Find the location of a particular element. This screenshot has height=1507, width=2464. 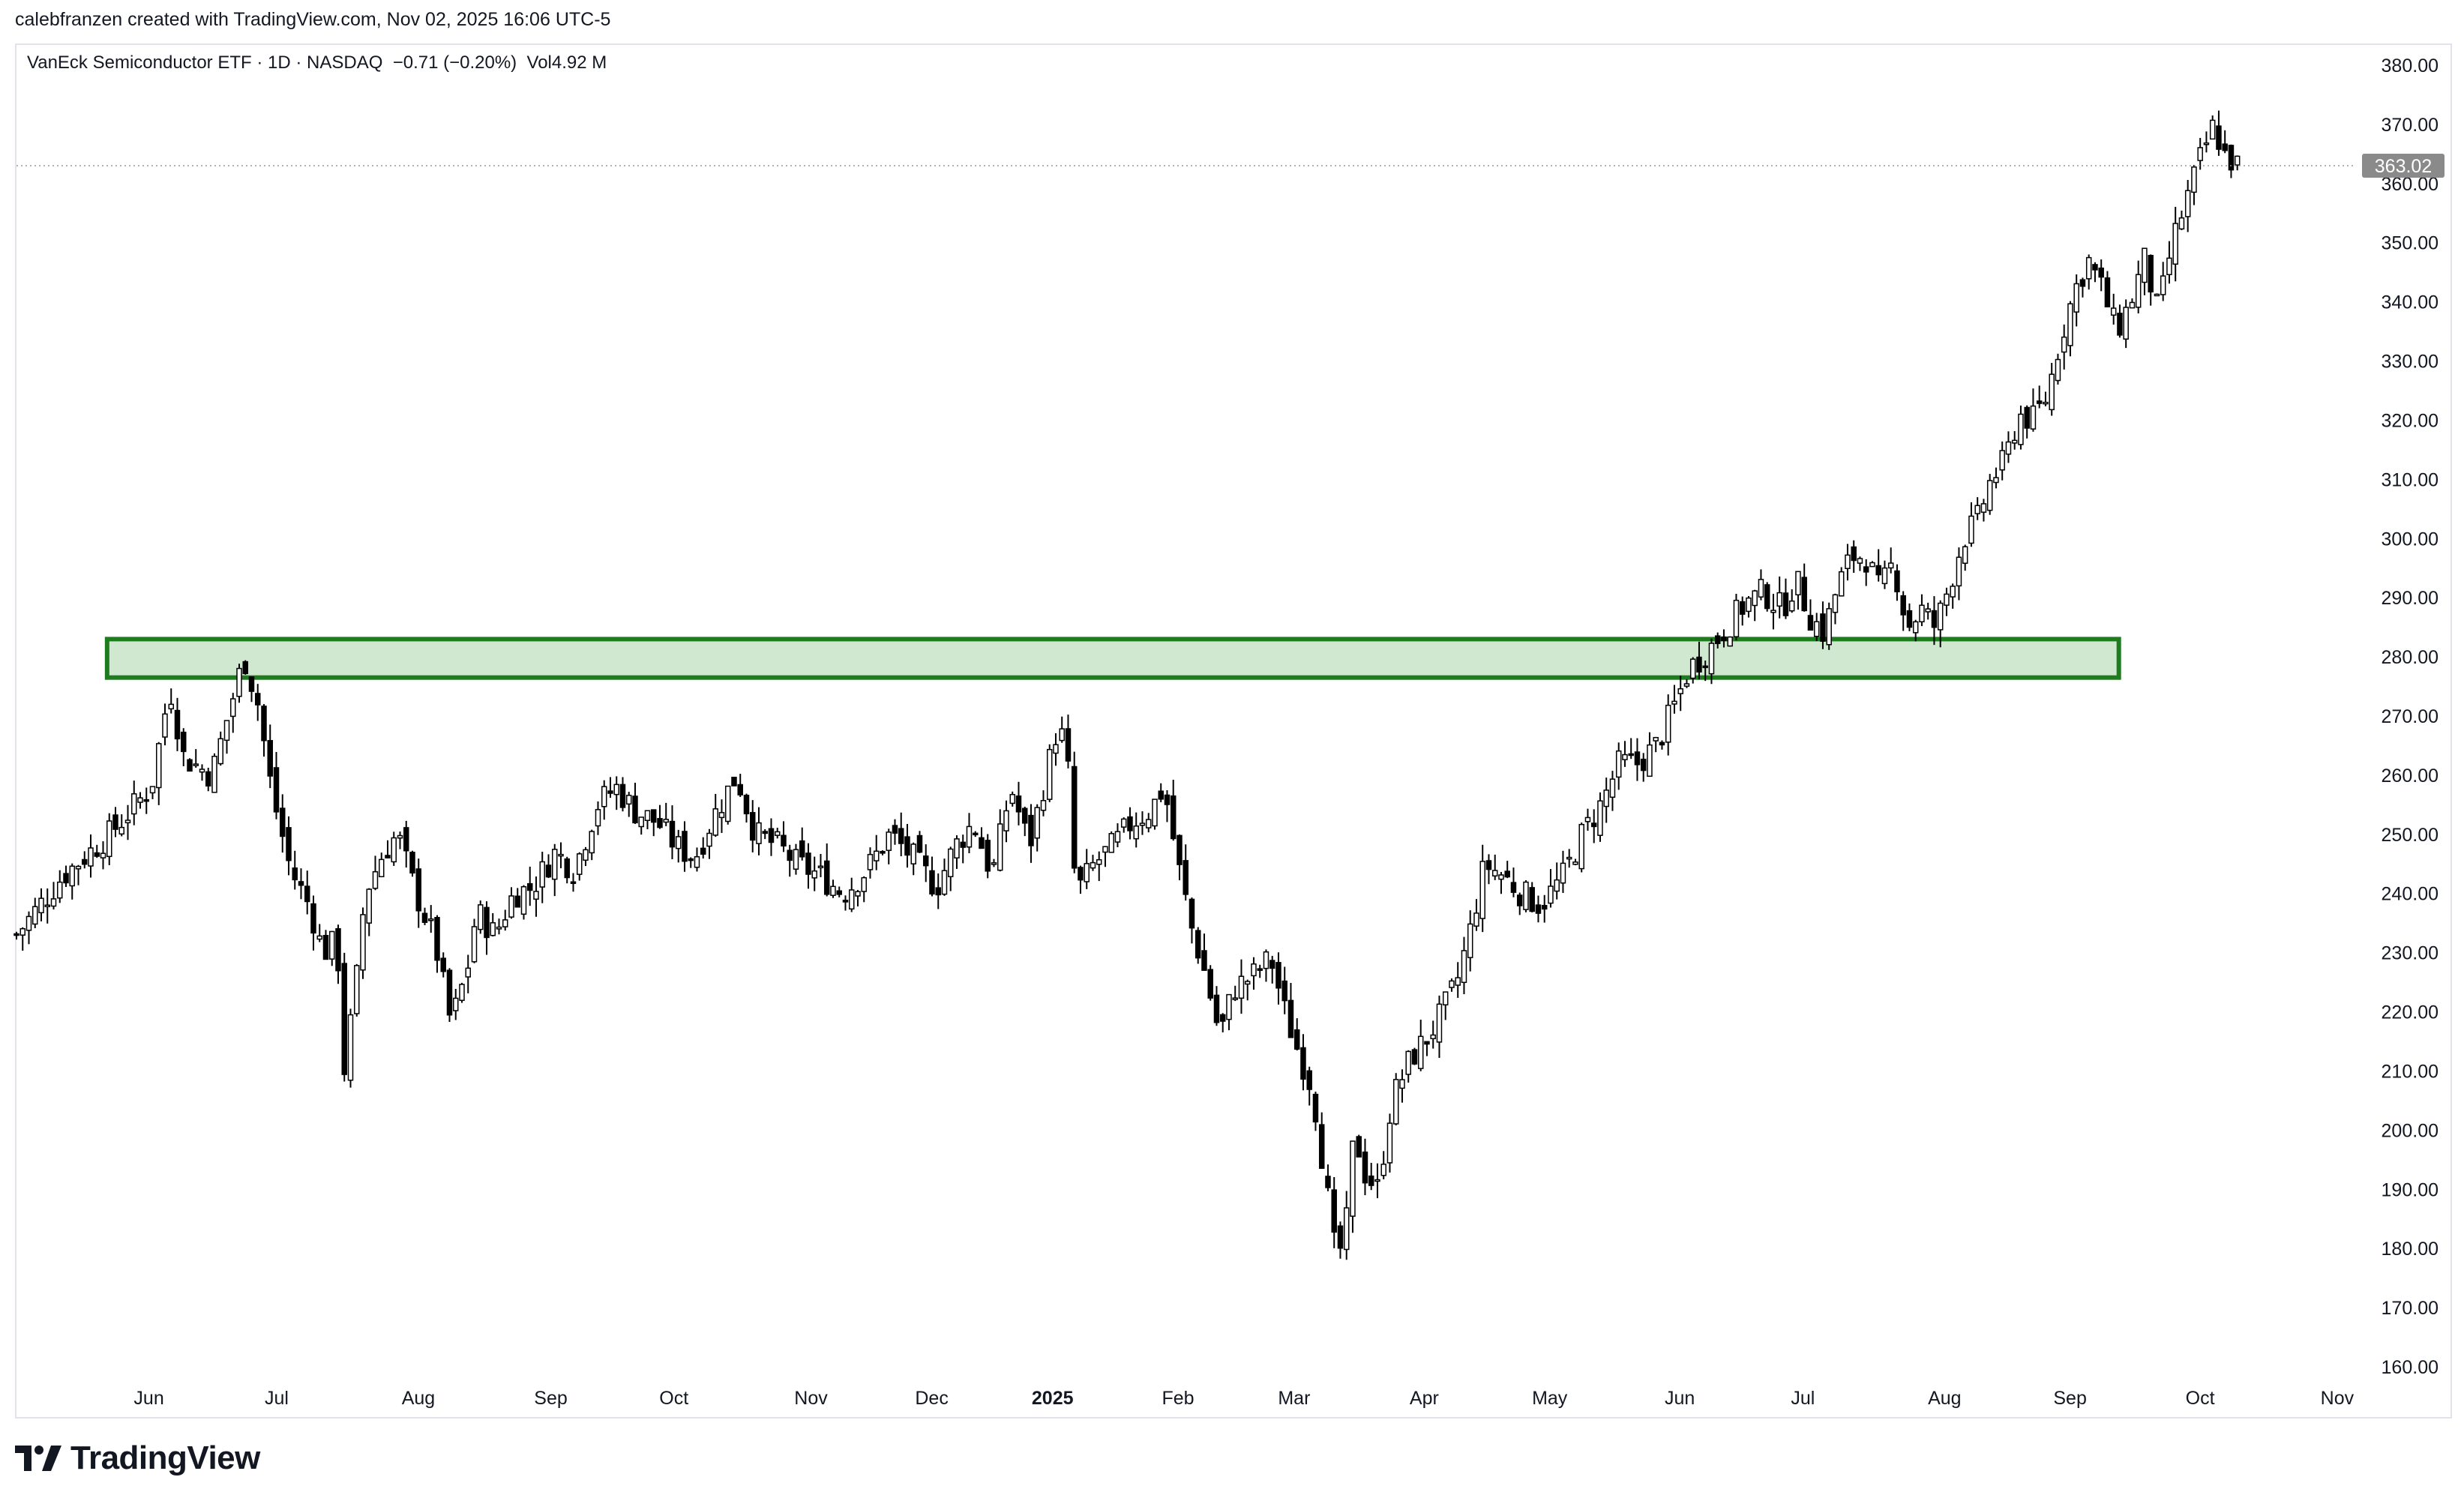

x-tick-label: Jun is located at coordinates (1680, 1398).